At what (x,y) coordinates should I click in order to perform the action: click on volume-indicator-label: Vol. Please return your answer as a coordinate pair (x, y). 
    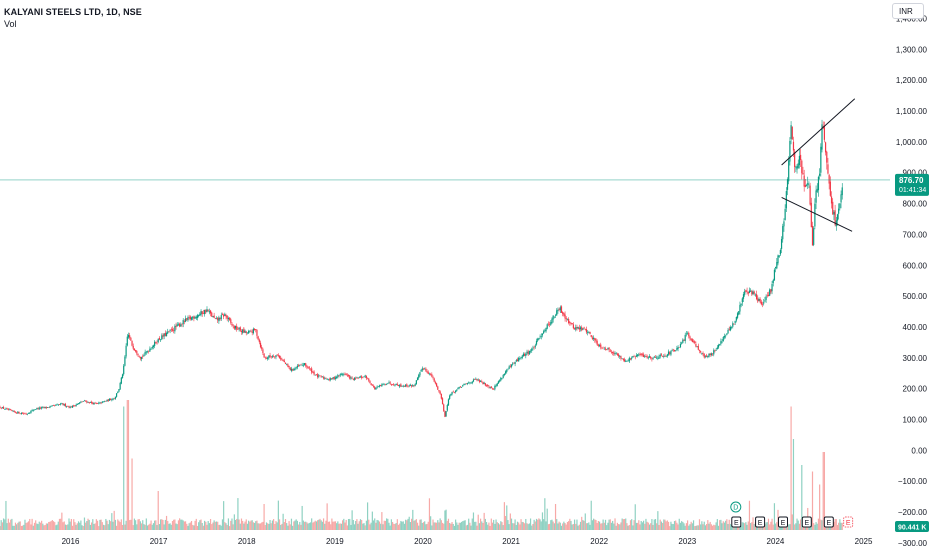
    Looking at the image, I should click on (10, 24).